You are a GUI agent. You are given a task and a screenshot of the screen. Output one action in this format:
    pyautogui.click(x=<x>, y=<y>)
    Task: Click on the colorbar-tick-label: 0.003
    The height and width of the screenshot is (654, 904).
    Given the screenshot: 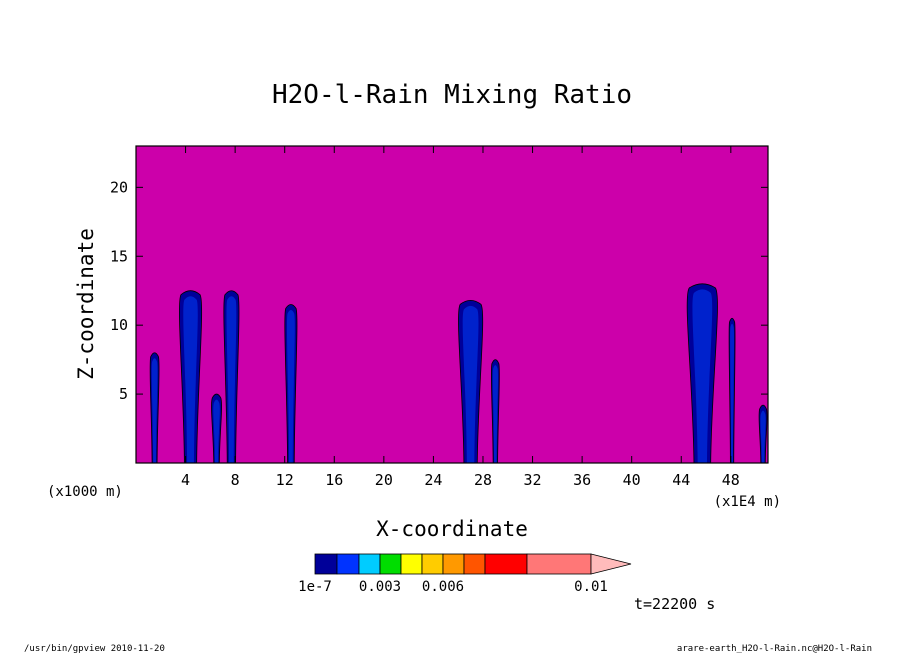 What is the action you would take?
    pyautogui.click(x=380, y=587)
    